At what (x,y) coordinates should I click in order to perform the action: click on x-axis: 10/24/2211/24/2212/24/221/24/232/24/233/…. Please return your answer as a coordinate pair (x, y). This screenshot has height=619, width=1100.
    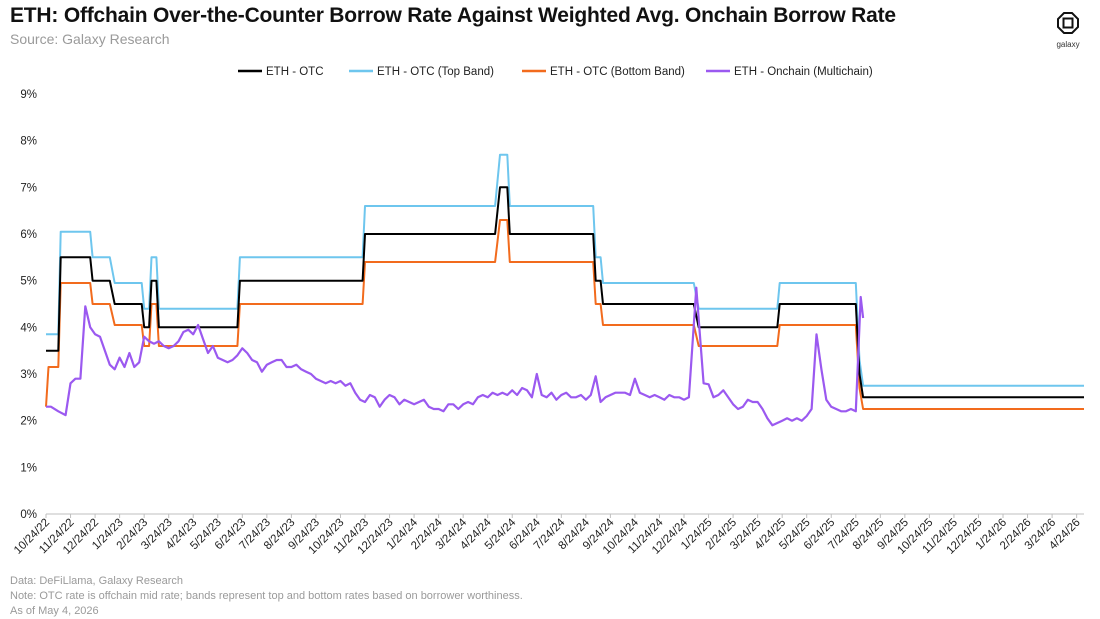
    Looking at the image, I should click on (548, 535).